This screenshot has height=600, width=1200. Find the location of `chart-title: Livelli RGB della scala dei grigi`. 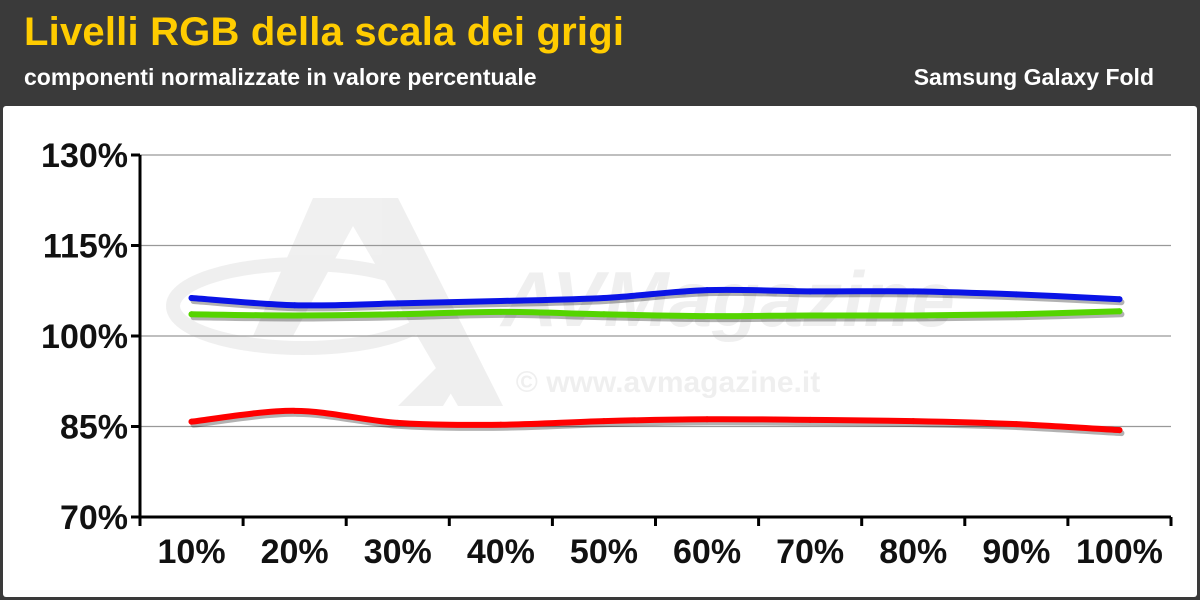

chart-title: Livelli RGB della scala dei grigi is located at coordinates (324, 32).